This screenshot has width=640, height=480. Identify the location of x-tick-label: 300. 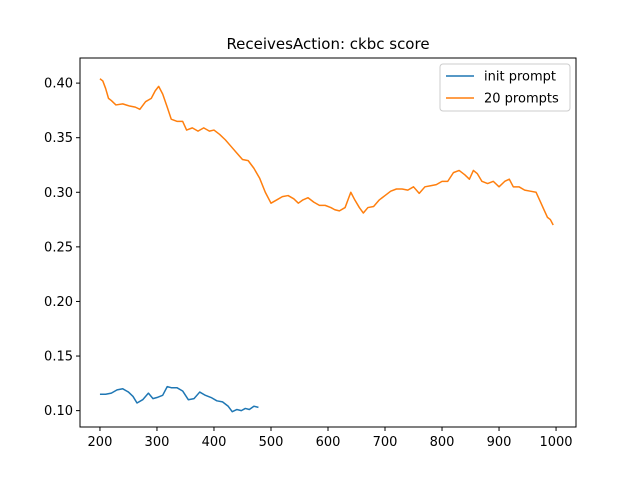
(157, 442).